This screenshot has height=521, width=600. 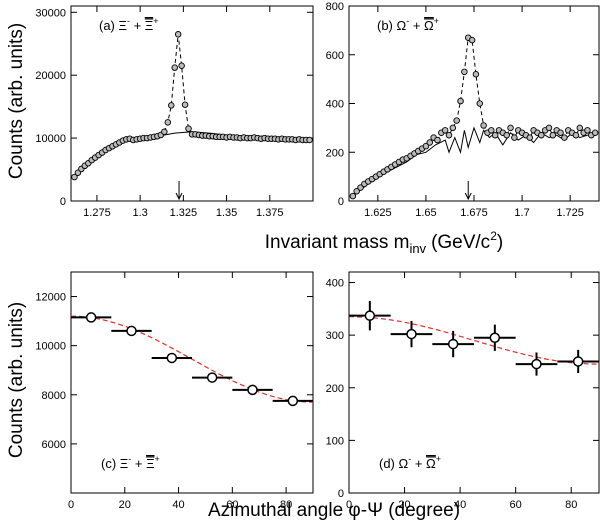 What do you see at coordinates (50, 347) in the screenshot?
I see `y-tick-label-c: 10000` at bounding box center [50, 347].